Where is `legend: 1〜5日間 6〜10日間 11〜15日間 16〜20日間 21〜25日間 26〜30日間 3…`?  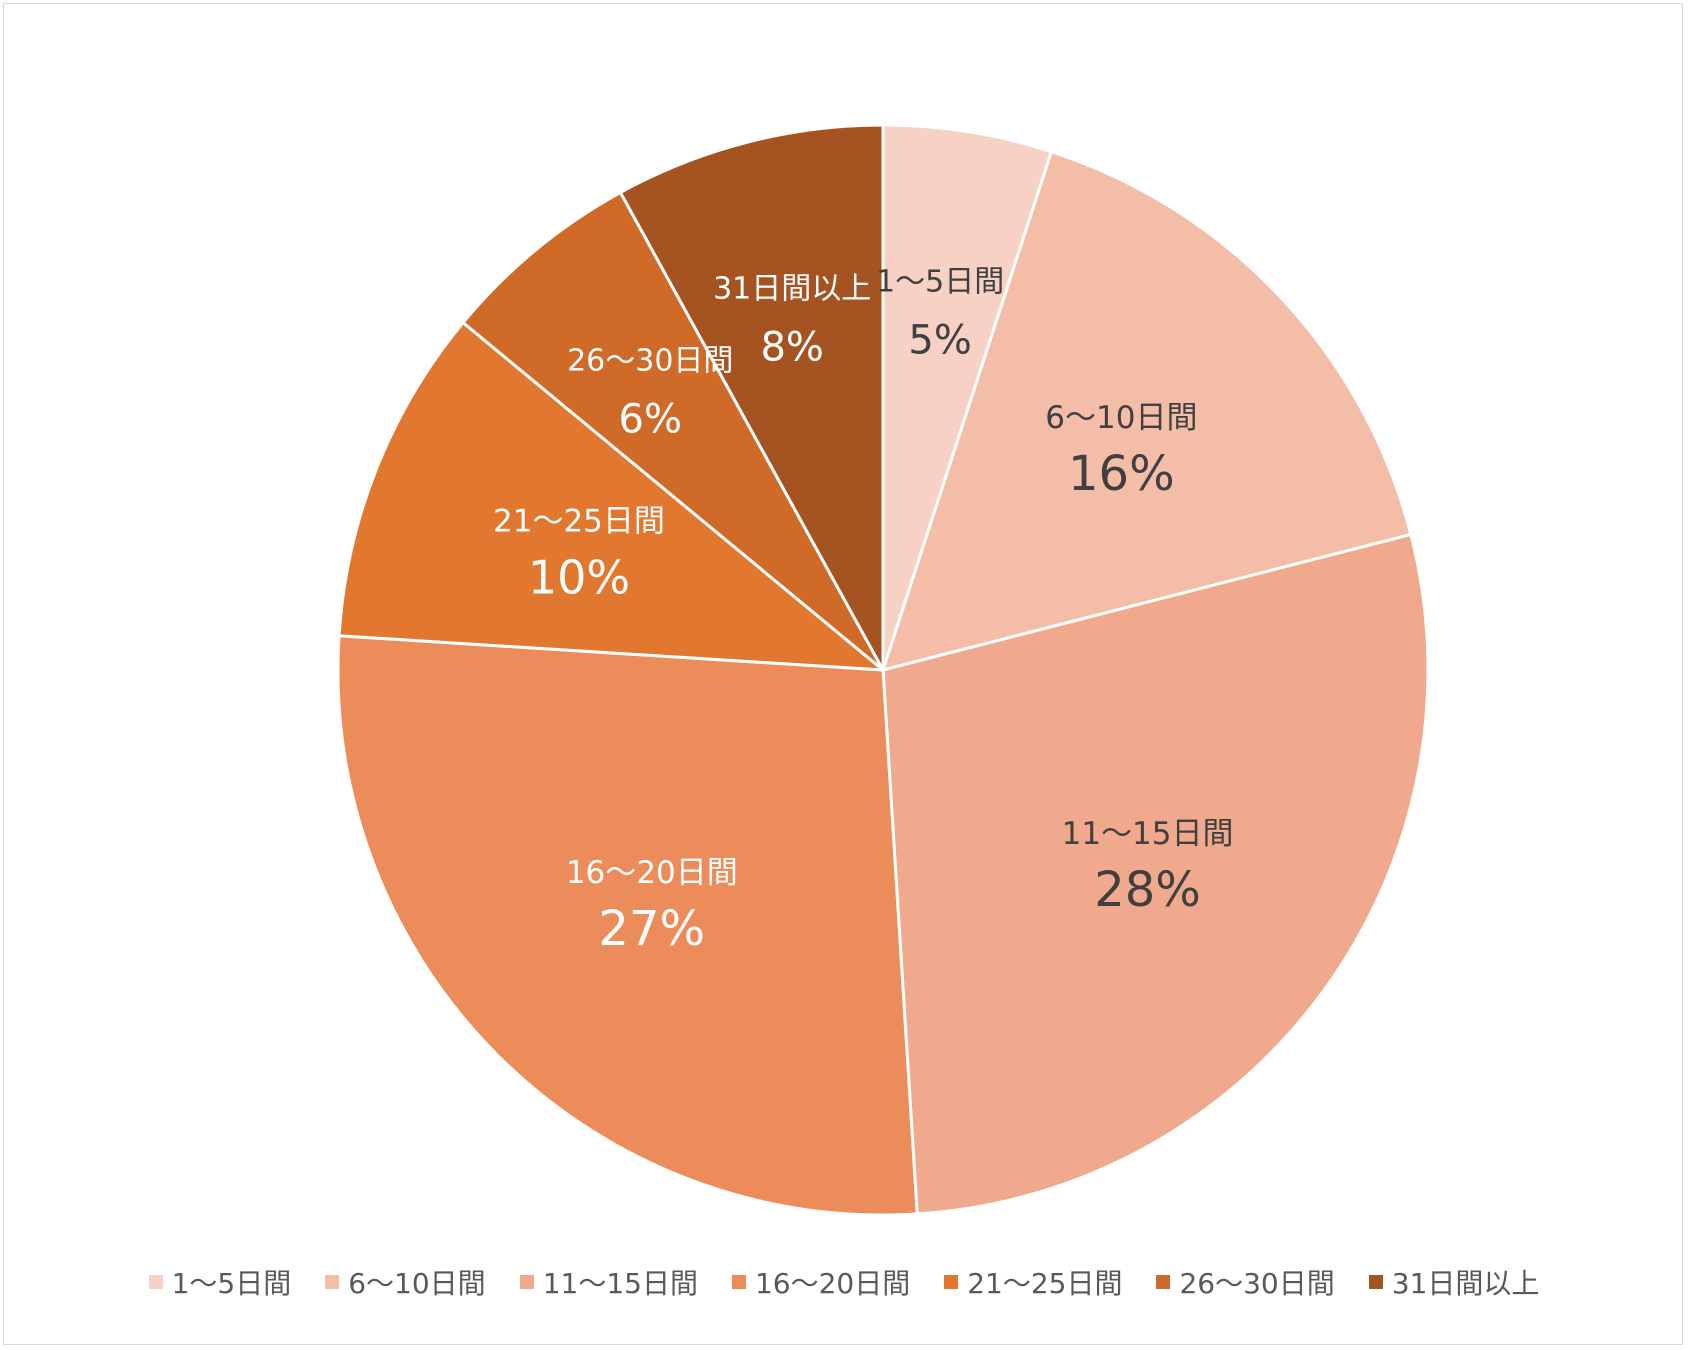 legend: 1〜5日間 6〜10日間 11〜15日間 16〜20日間 21〜25日間 26〜30日間 3… is located at coordinates (844, 1282).